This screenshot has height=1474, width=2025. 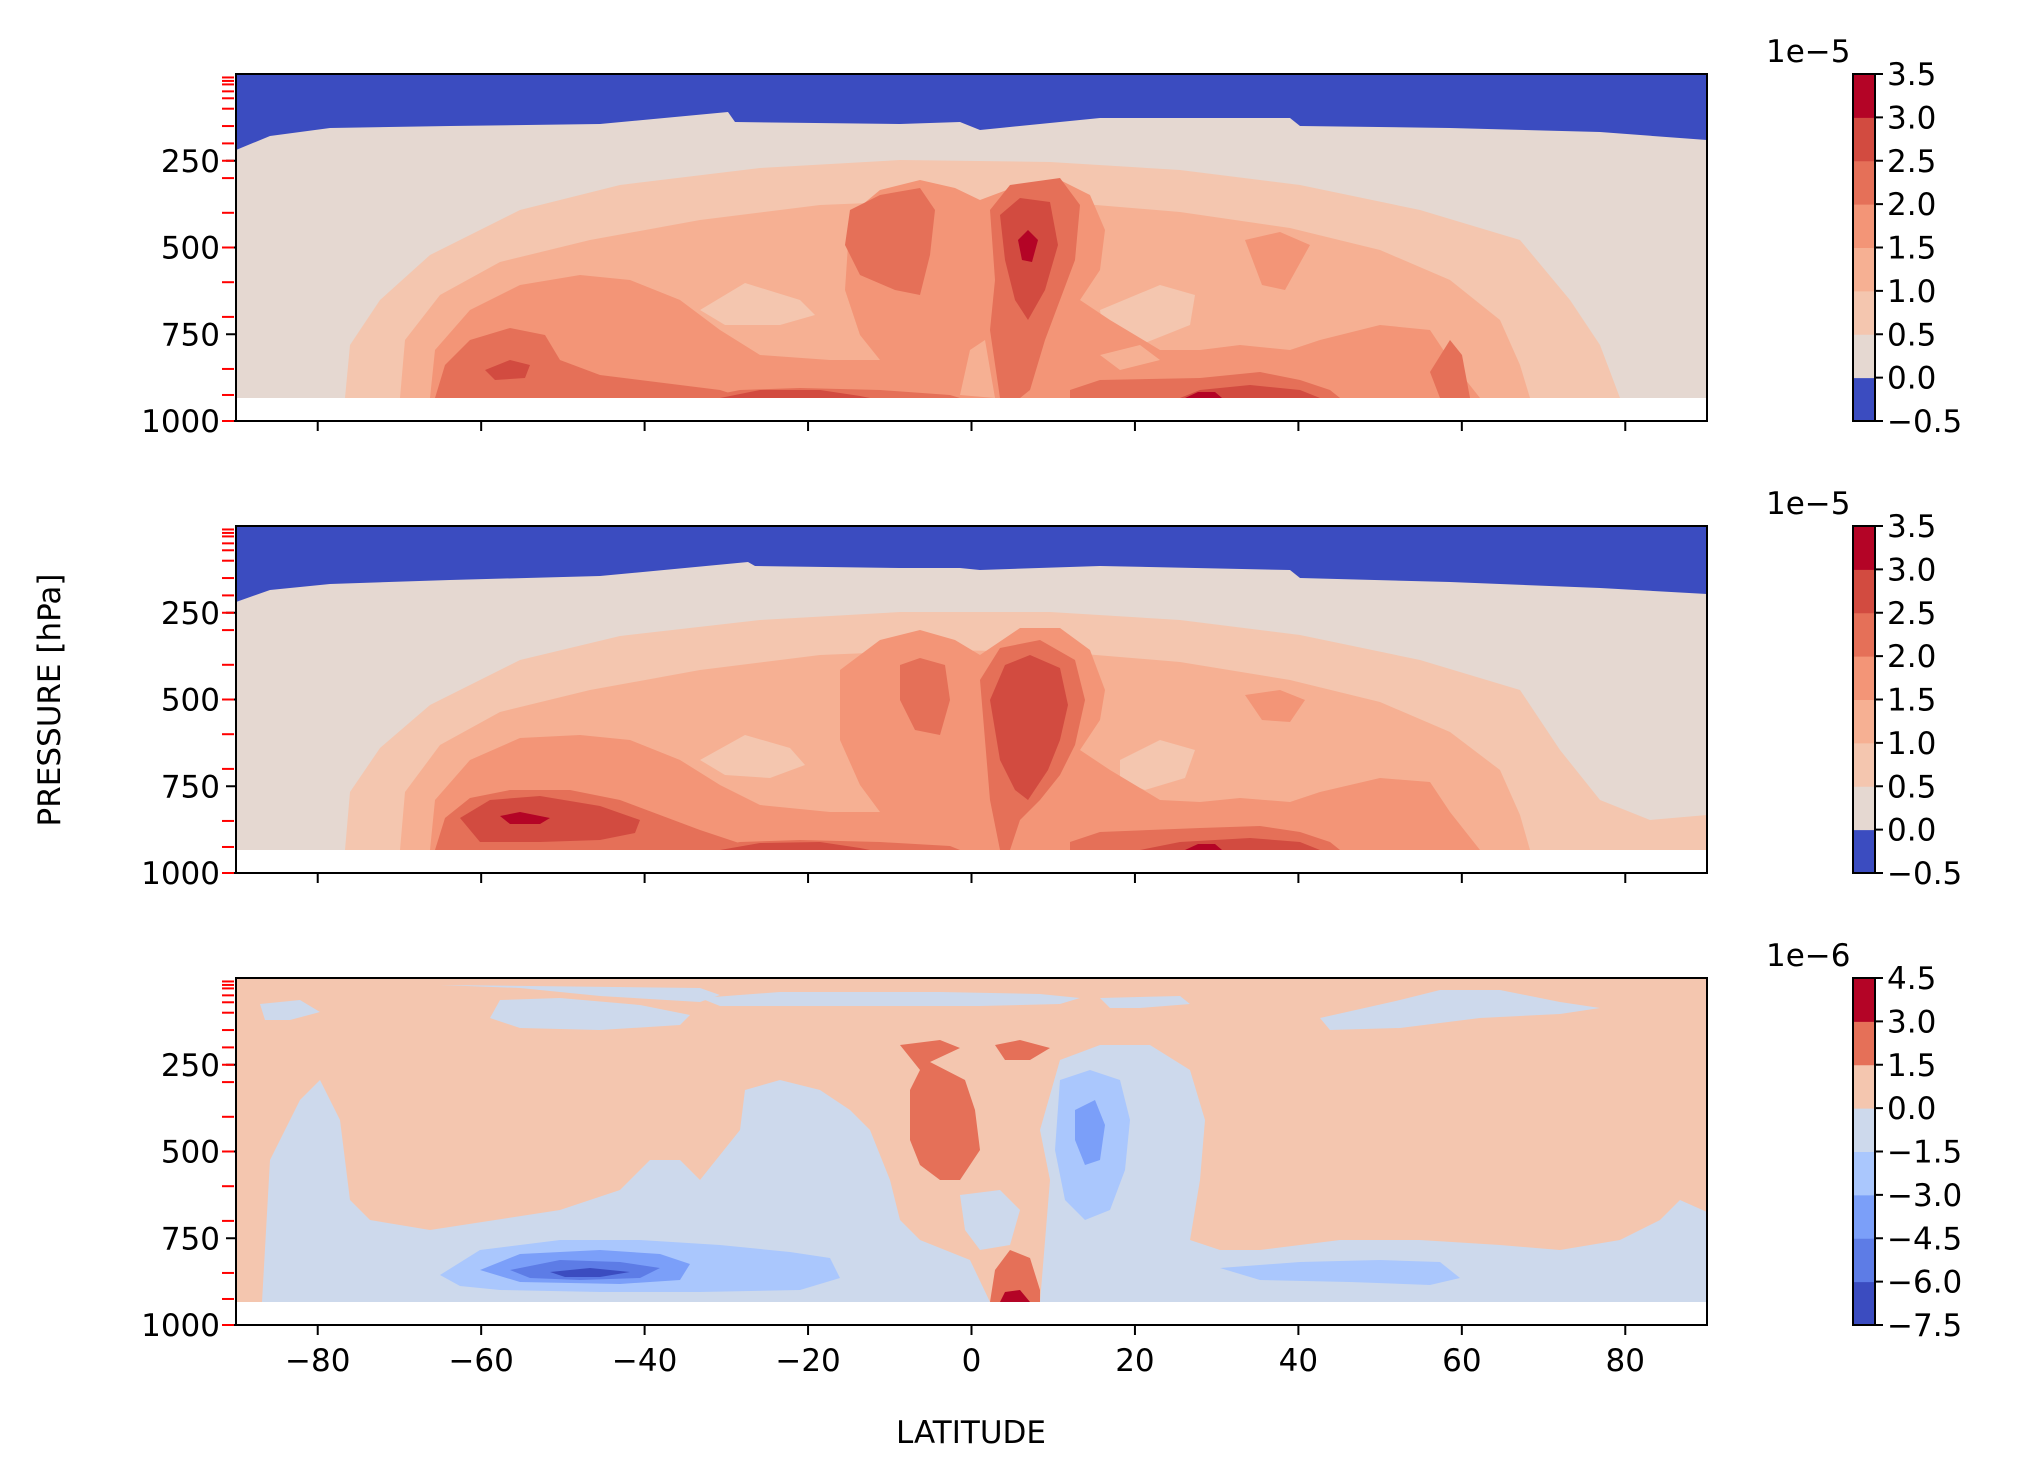 What do you see at coordinates (480, 1361) in the screenshot?
I see `x-tick-label: −60` at bounding box center [480, 1361].